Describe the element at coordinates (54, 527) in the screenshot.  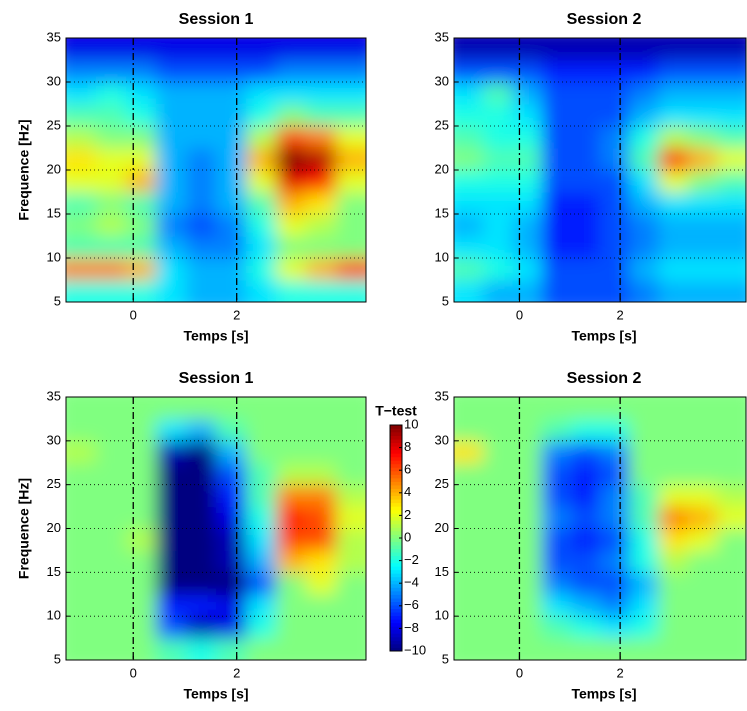
I see `y-tick-label: 20` at that location.